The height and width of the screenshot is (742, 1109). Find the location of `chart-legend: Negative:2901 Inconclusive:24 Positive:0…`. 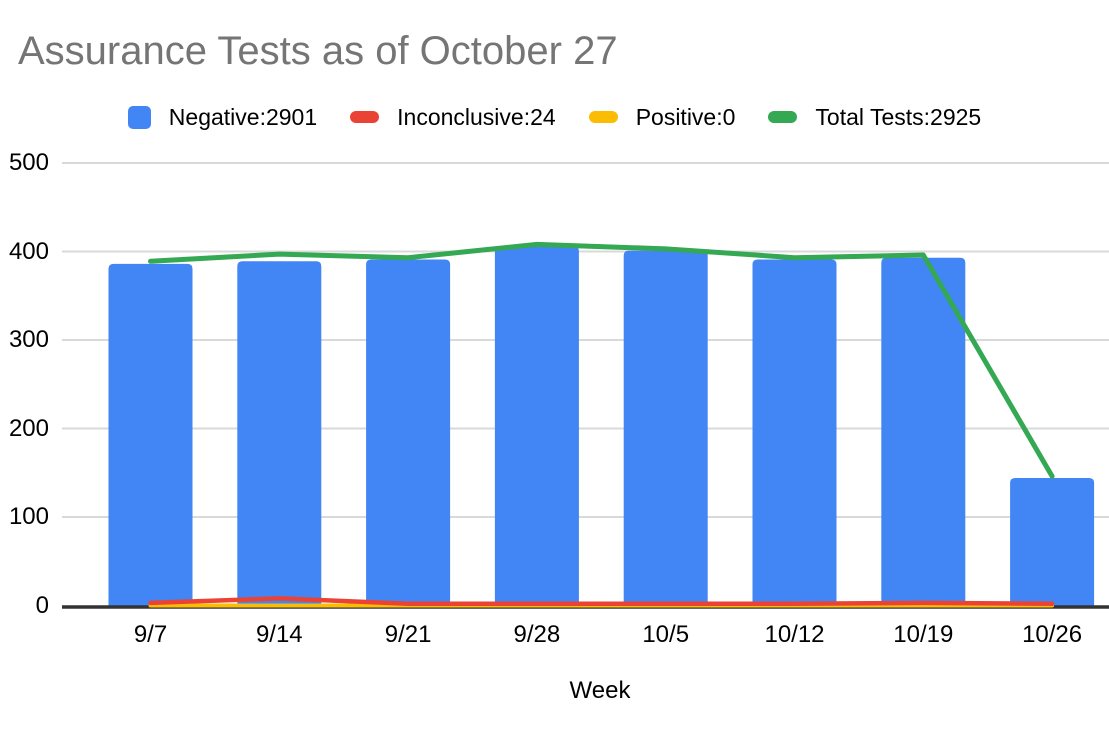

chart-legend: Negative:2901 Inconclusive:24 Positive:0… is located at coordinates (554, 117).